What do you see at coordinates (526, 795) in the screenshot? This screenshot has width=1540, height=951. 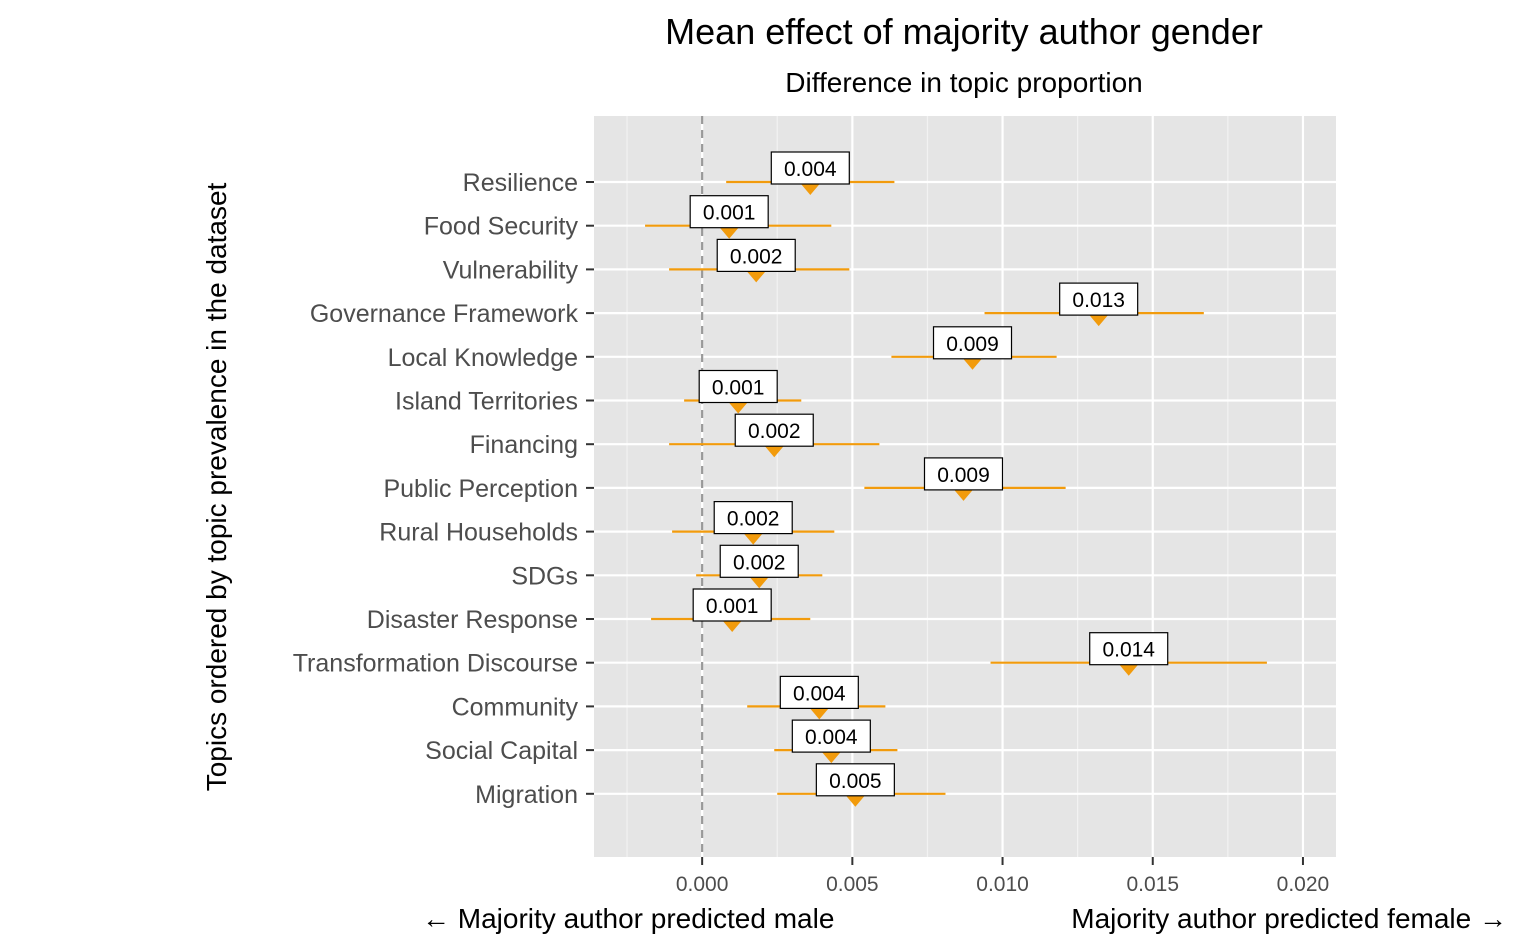 I see `y-tick-label: Migration` at bounding box center [526, 795].